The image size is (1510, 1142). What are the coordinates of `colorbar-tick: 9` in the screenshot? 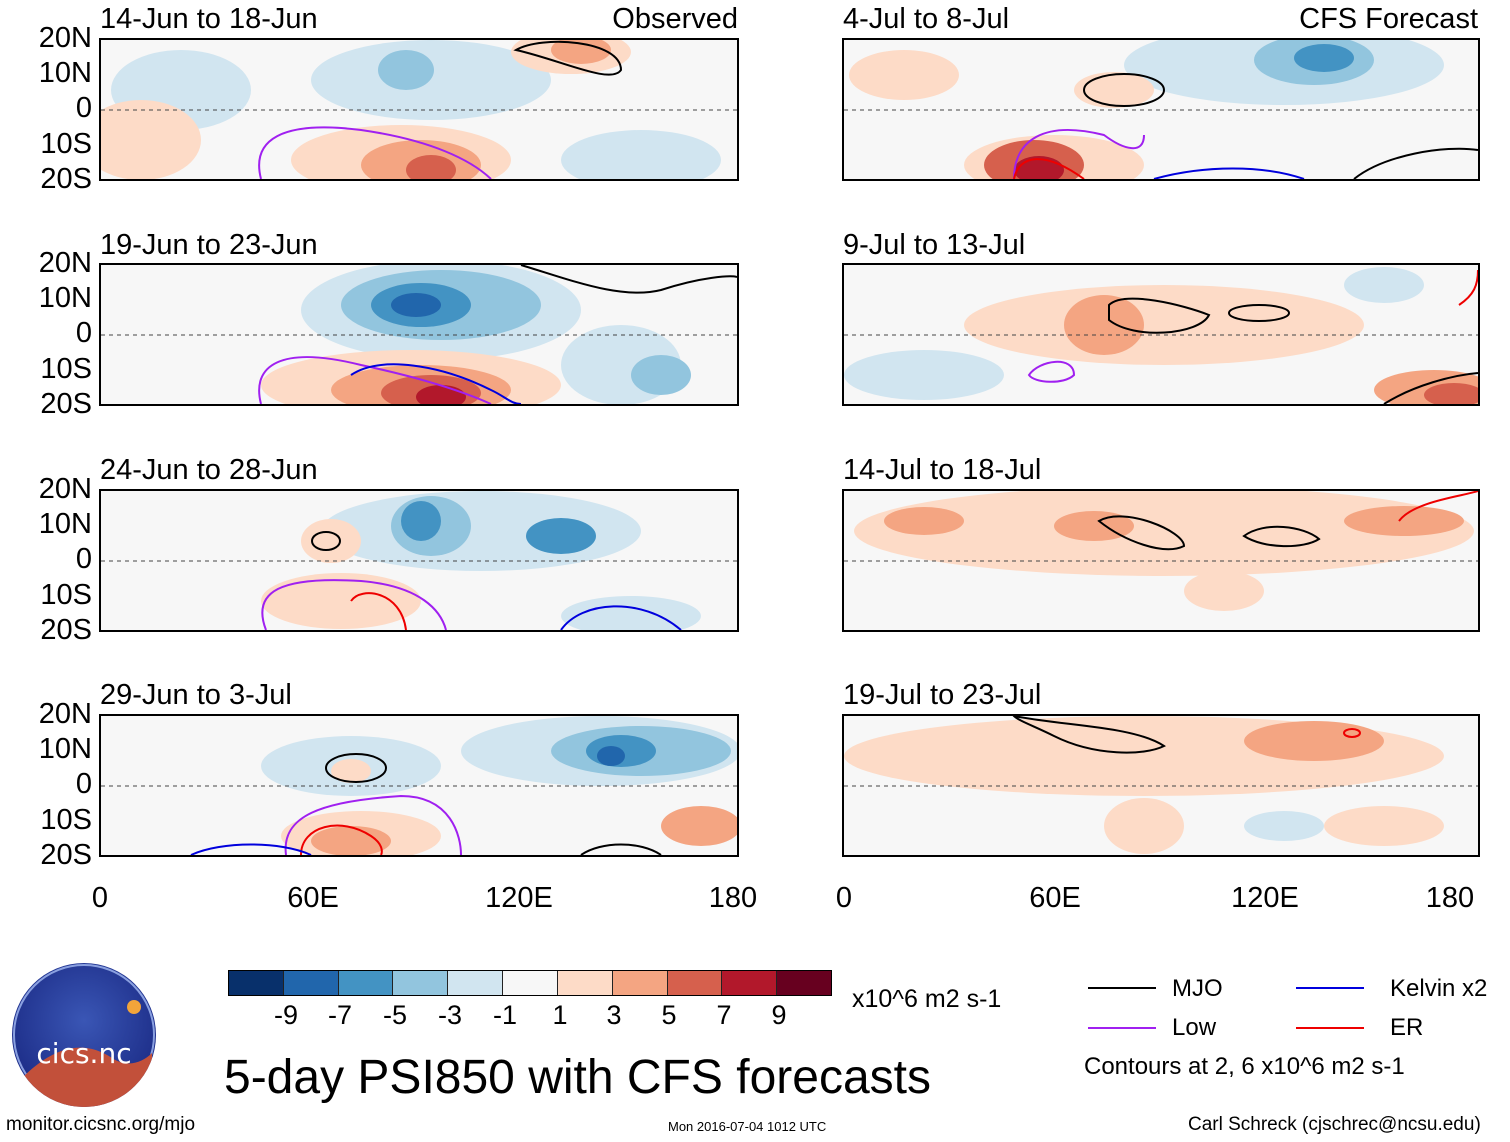 It's located at (779, 1015).